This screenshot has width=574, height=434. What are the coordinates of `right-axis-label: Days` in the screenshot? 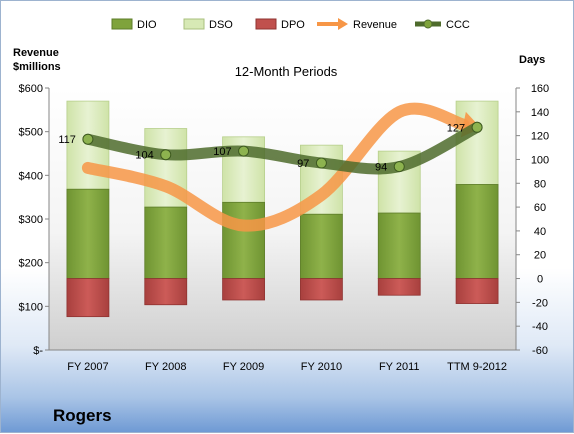 It's located at (532, 60).